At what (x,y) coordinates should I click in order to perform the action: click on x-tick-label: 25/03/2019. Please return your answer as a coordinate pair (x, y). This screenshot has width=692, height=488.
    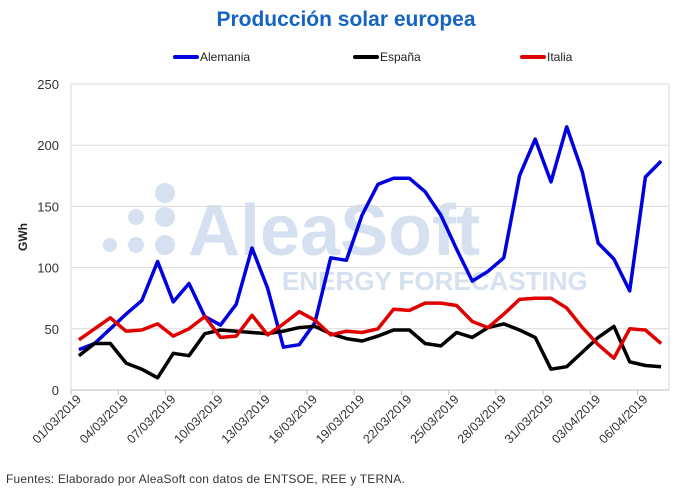
    Looking at the image, I should click on (435, 419).